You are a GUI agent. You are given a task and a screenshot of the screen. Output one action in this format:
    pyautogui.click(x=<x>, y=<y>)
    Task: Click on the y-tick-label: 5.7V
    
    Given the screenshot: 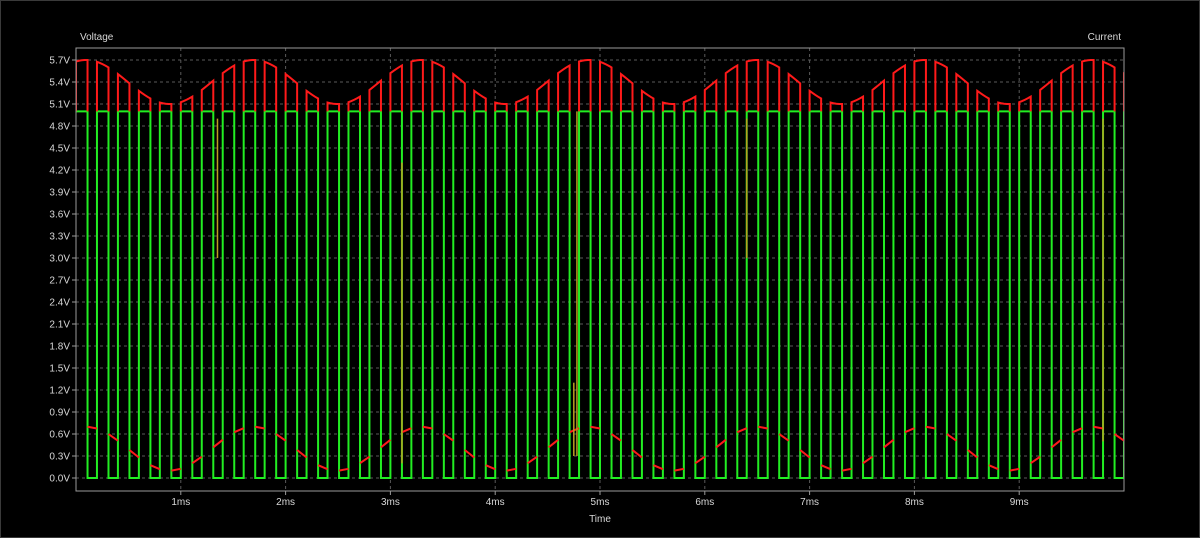 What is the action you would take?
    pyautogui.click(x=59, y=61)
    